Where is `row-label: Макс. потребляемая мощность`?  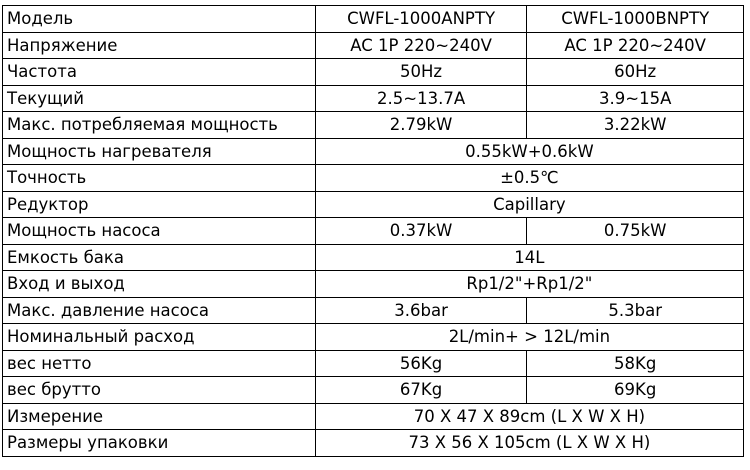 row-label: Макс. потребляемая мощность is located at coordinates (159, 125).